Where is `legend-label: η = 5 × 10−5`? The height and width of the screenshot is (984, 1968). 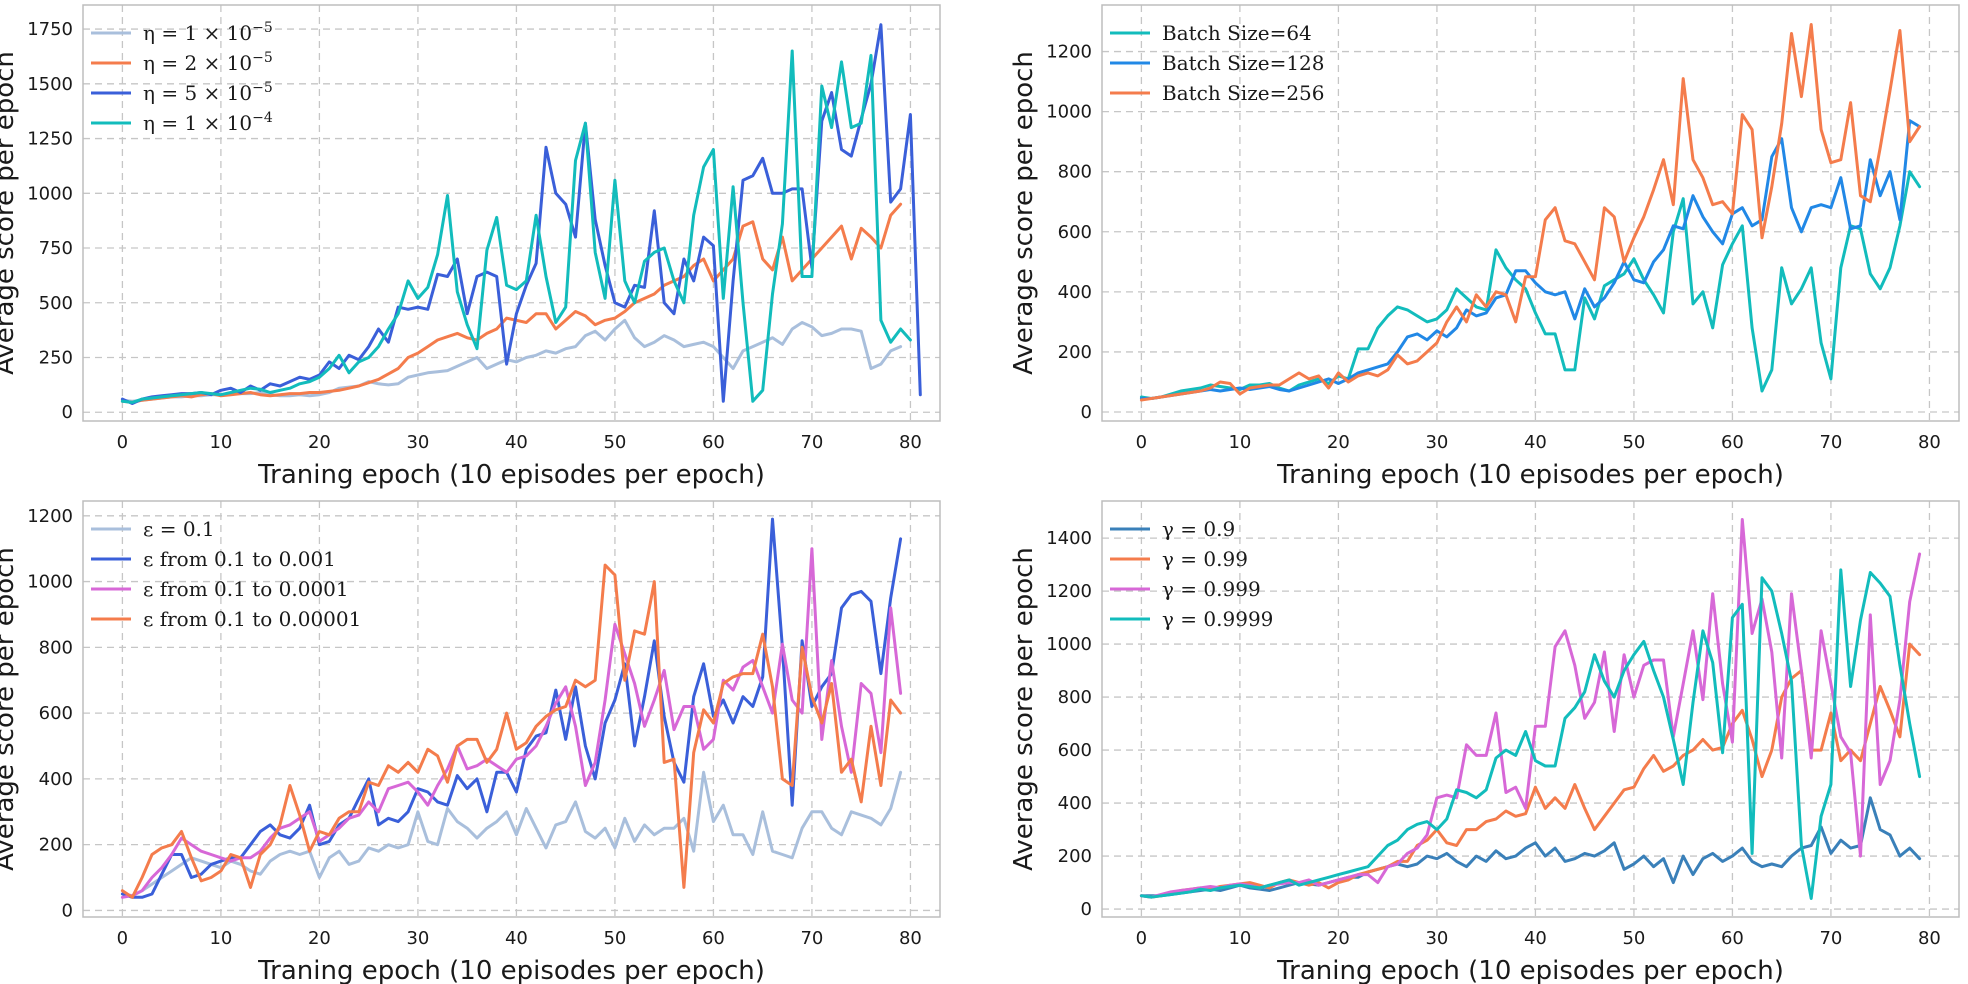
legend-label: η = 5 × 10−5 is located at coordinates (208, 92).